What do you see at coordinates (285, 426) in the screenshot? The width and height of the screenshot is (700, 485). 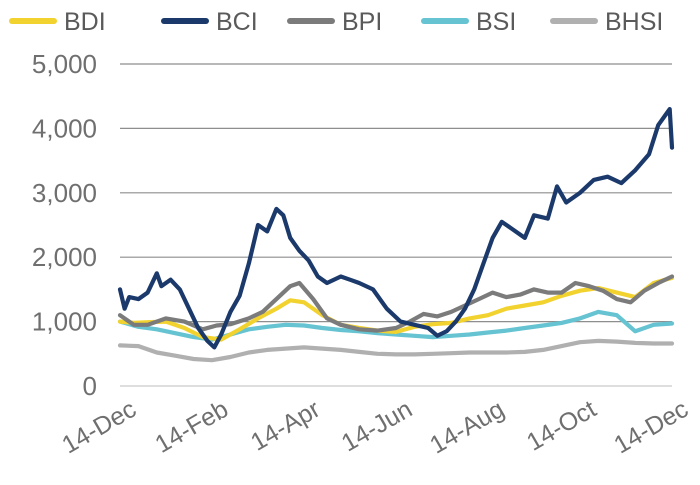 I see `x-tick-label: 14-Apr` at bounding box center [285, 426].